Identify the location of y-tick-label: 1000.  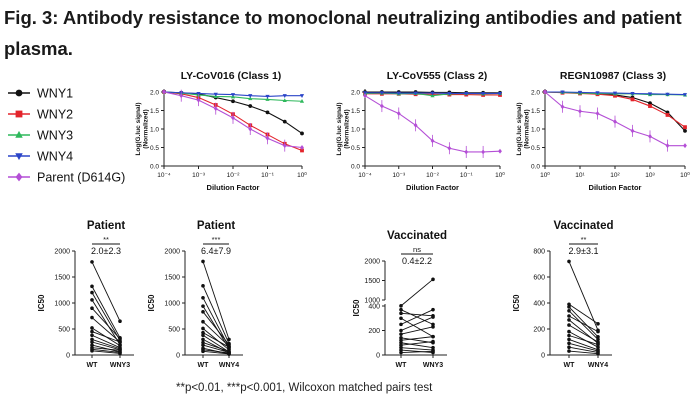
(62, 304).